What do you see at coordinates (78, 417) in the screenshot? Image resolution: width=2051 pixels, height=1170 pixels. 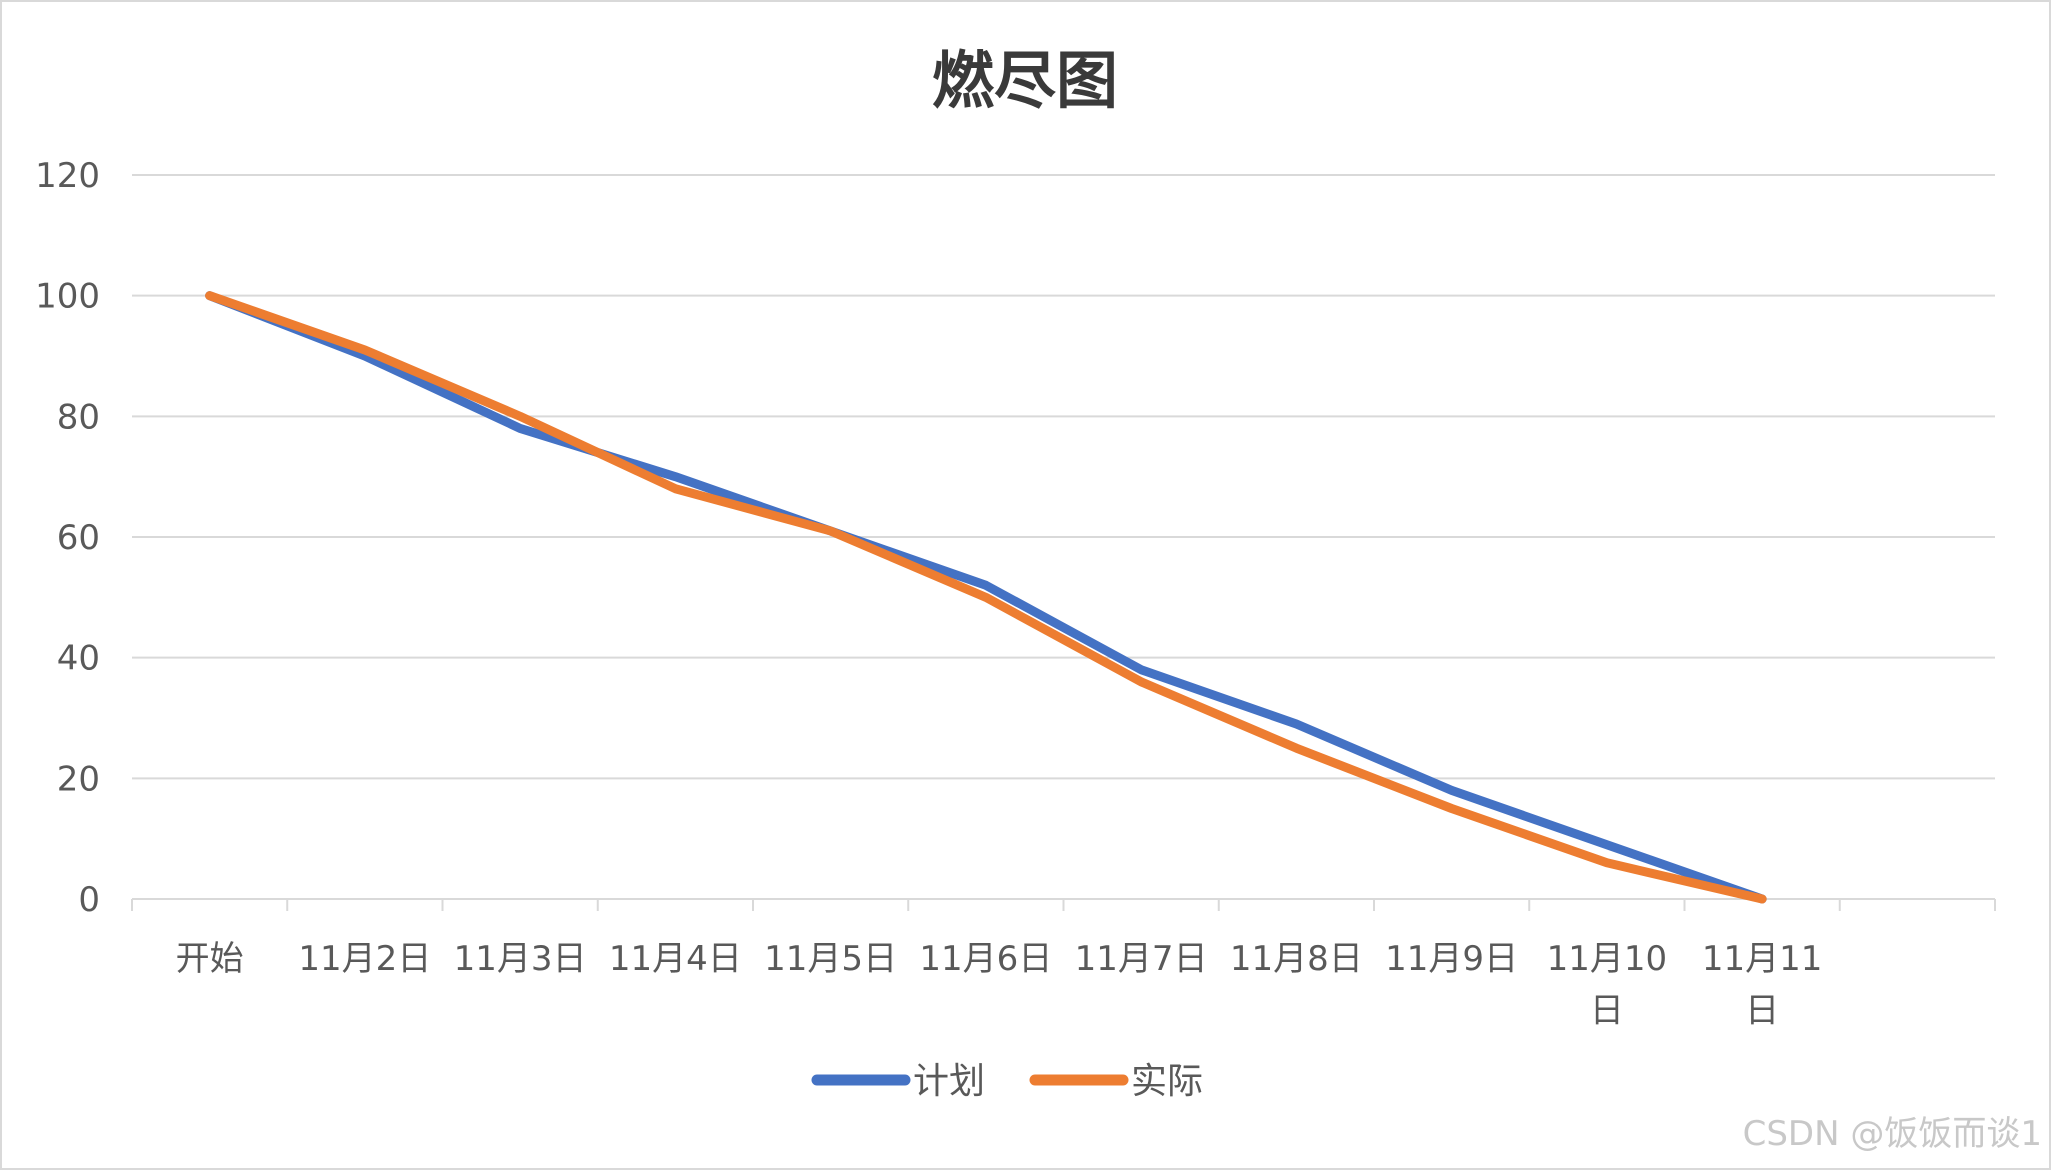 I see `y-tick-label: 80` at bounding box center [78, 417].